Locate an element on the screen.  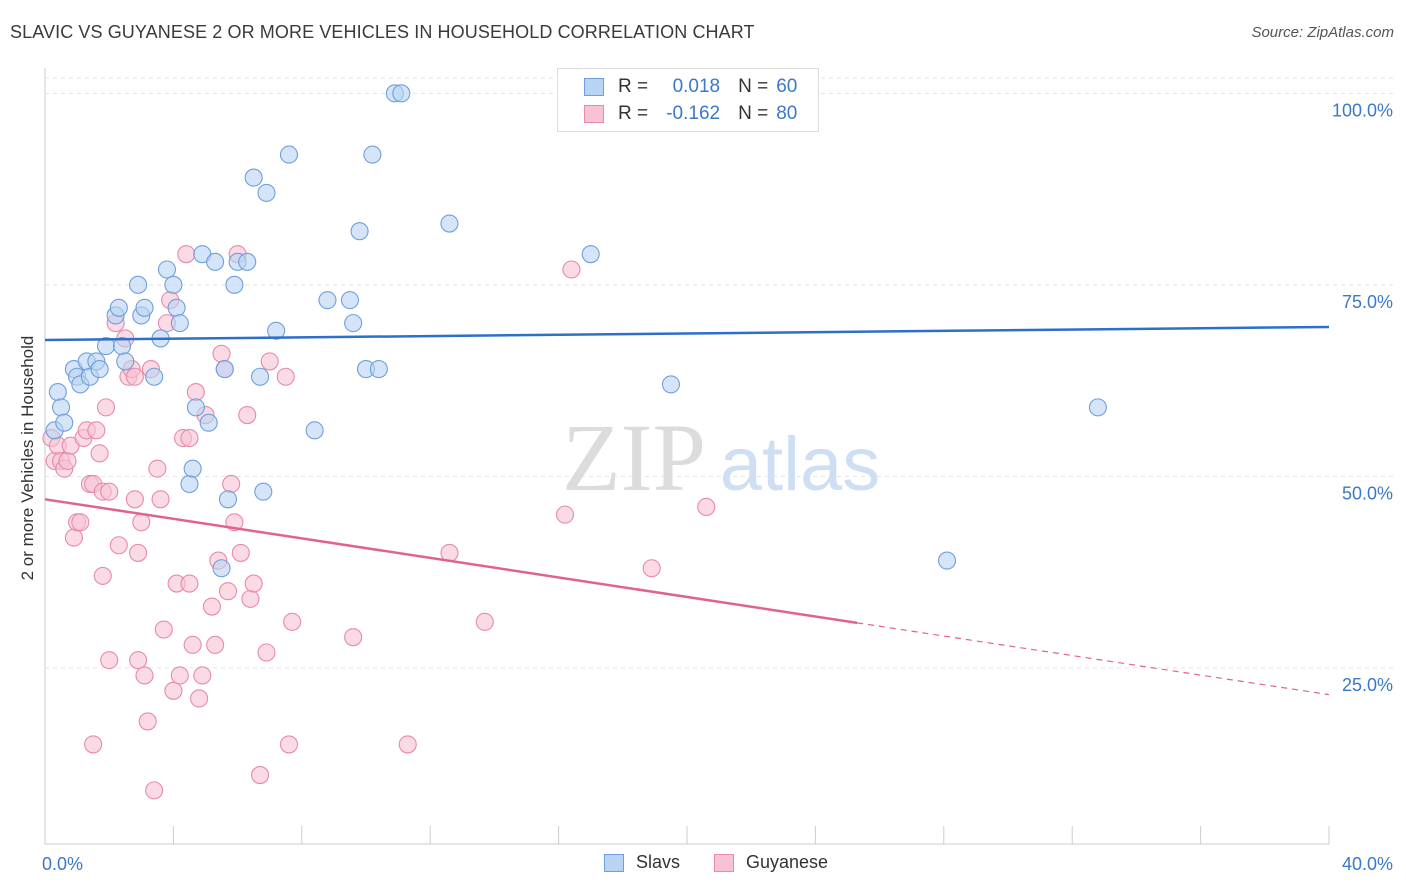
bottom-legend-slavs-label: Slavs is located at coordinates (658, 862).